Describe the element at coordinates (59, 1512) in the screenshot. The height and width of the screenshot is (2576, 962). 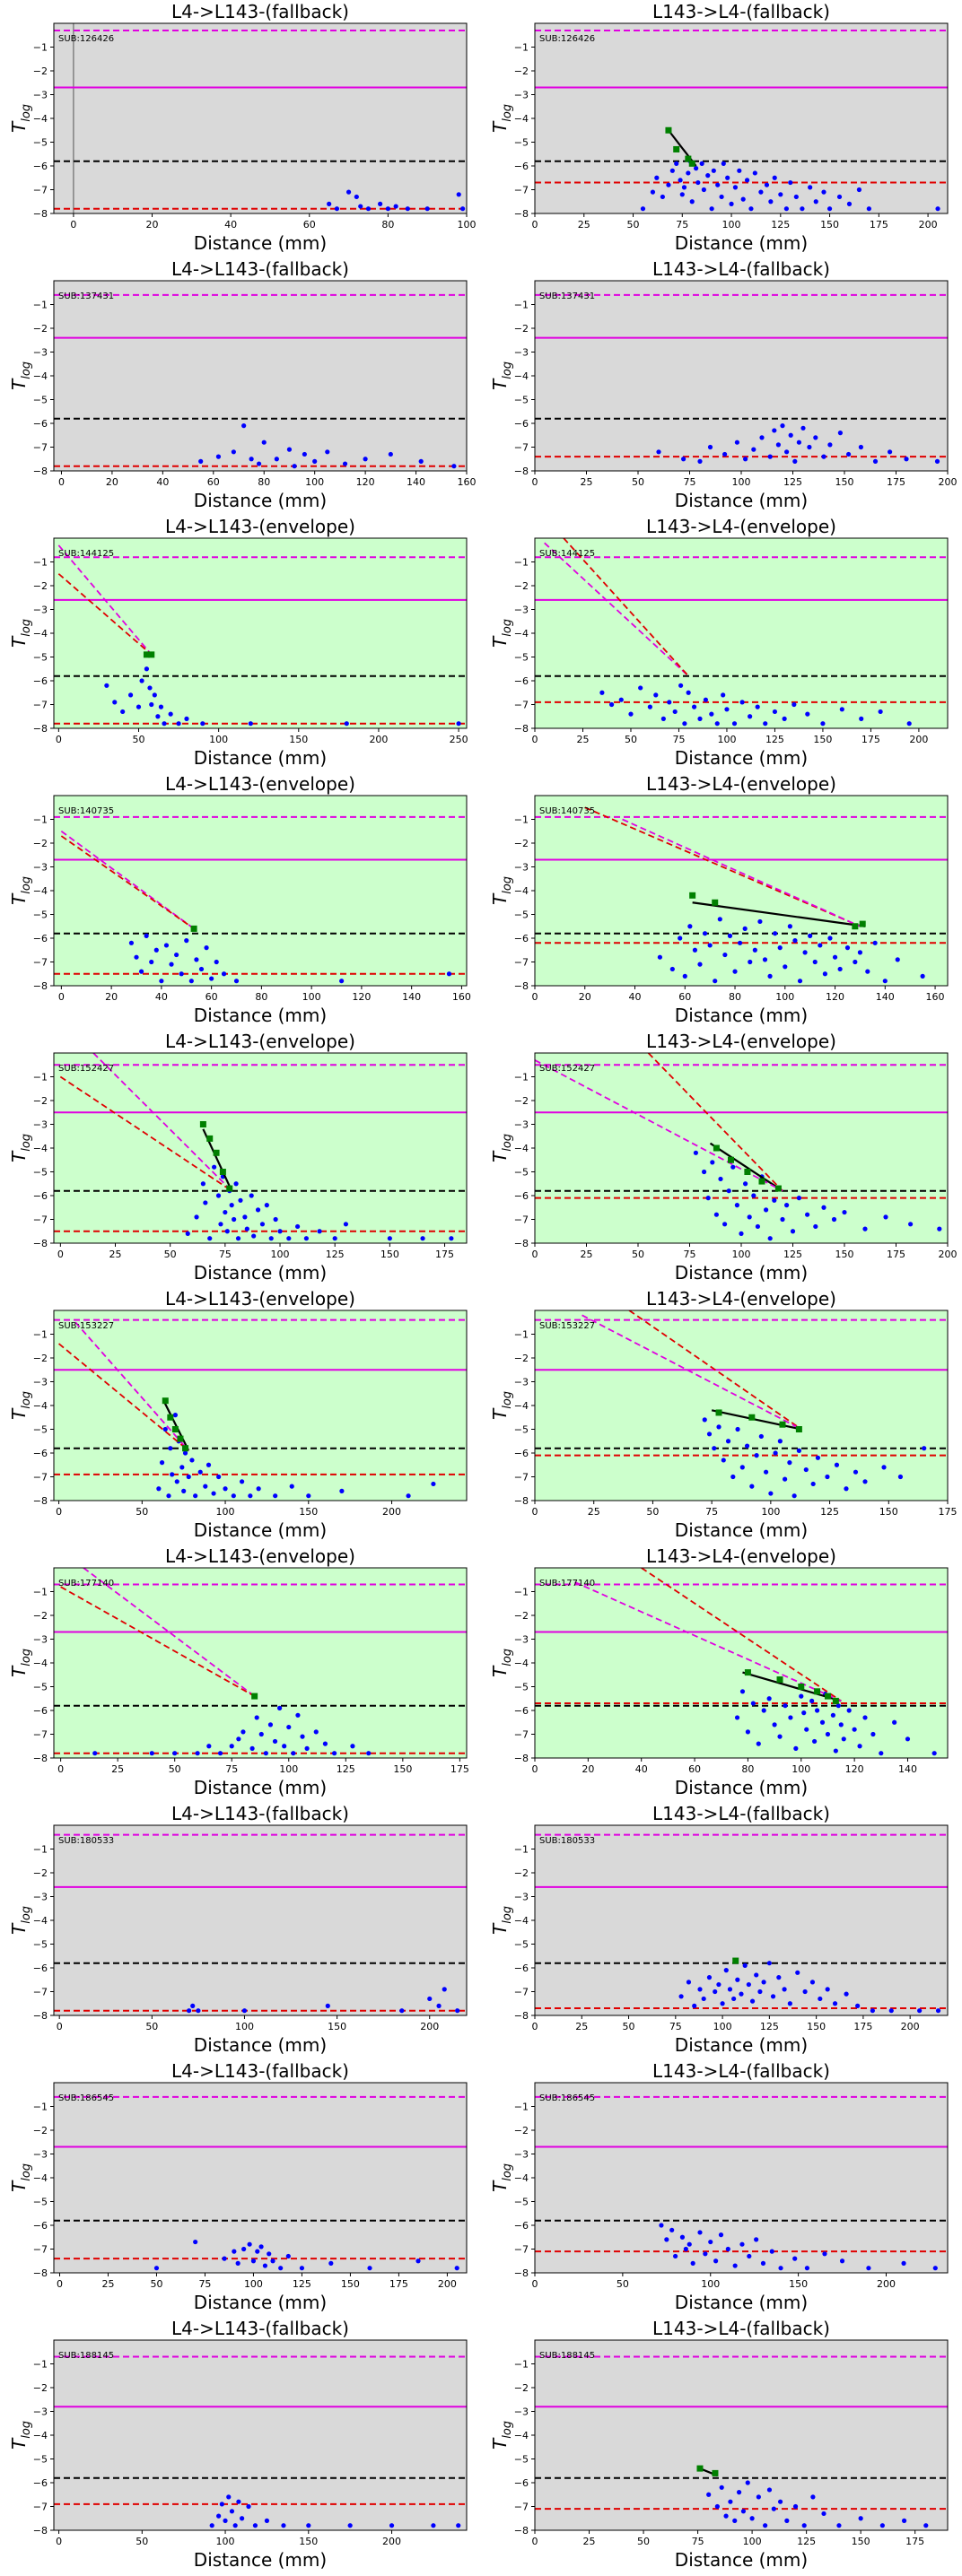
I see `x-tick-label: 0` at that location.